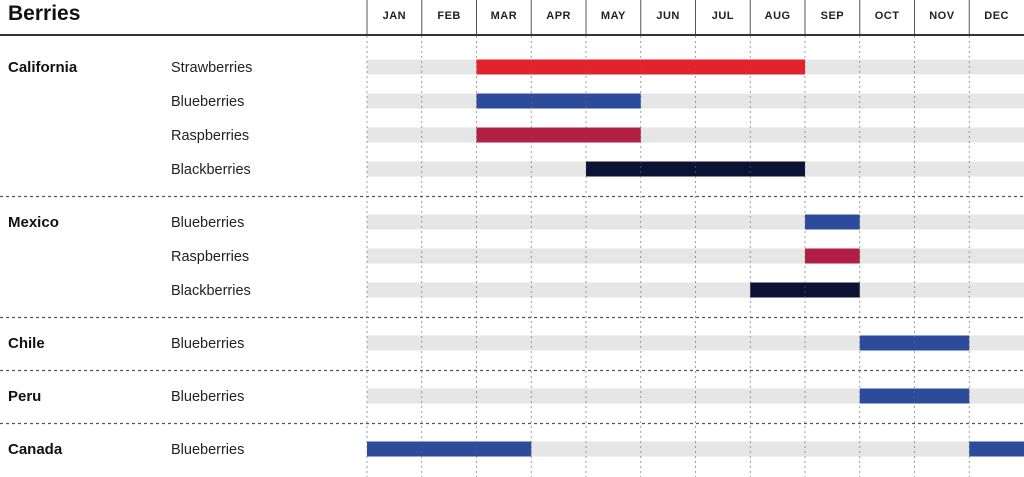 The height and width of the screenshot is (477, 1024). What do you see at coordinates (26, 343) in the screenshot?
I see `region-label-chile: Chile` at bounding box center [26, 343].